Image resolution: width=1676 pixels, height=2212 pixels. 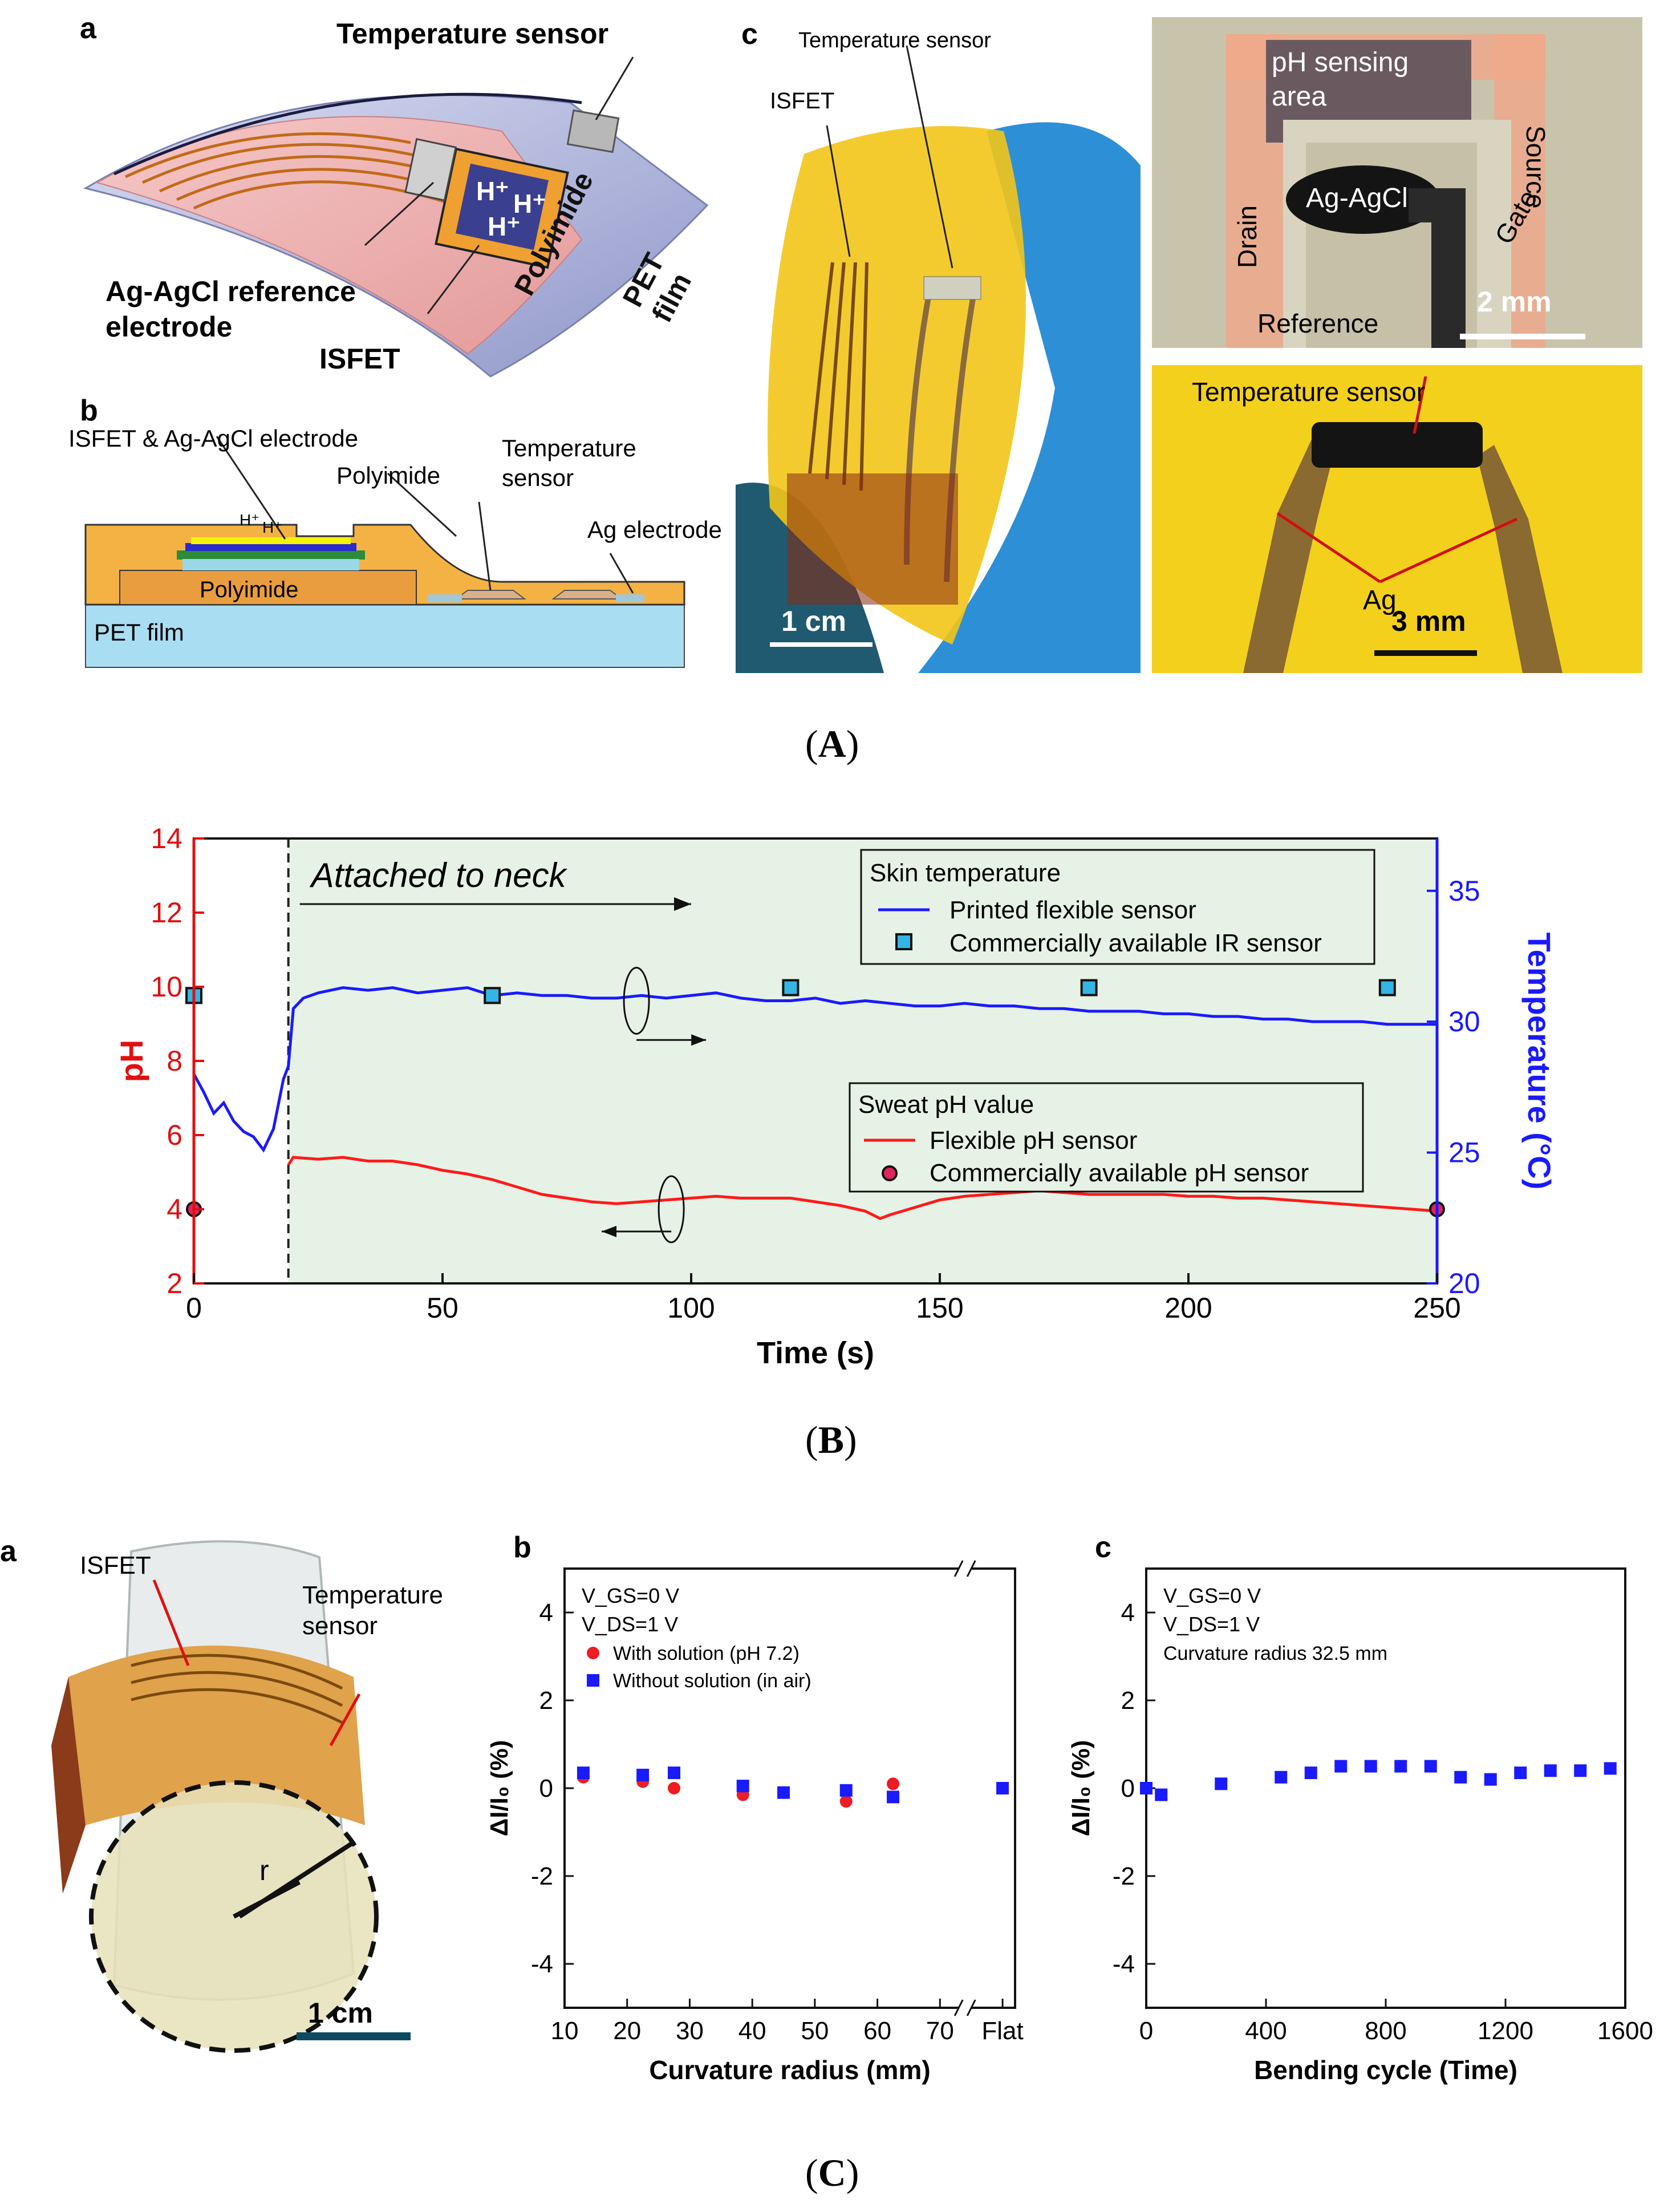 What do you see at coordinates (815, 2031) in the screenshot?
I see `x-tick-label: 50` at bounding box center [815, 2031].